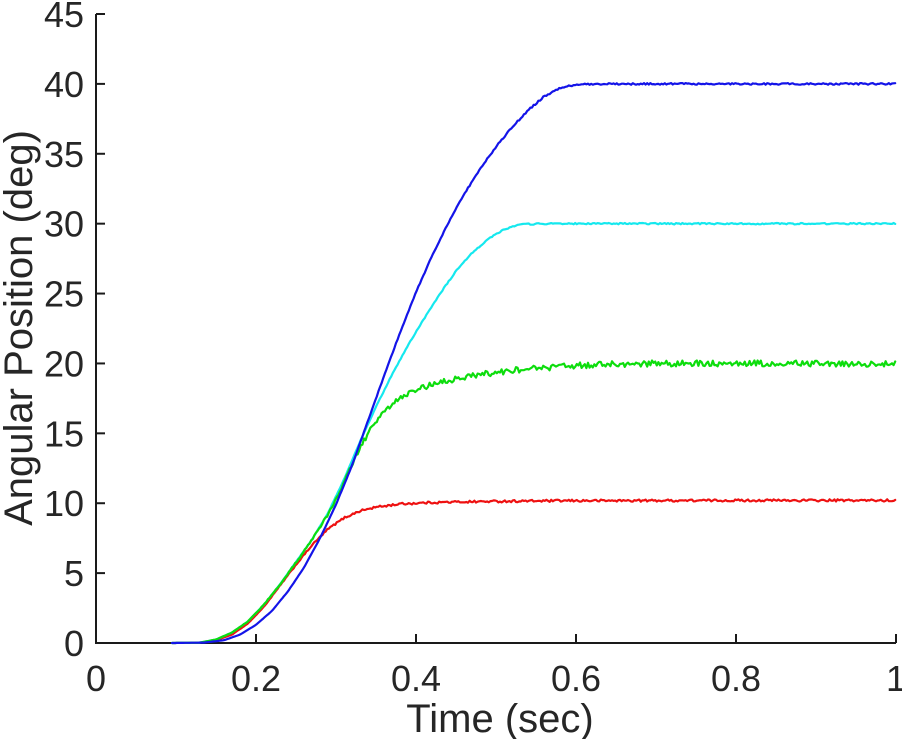 Image resolution: width=902 pixels, height=739 pixels. I want to click on y-tick-label: 30, so click(64, 224).